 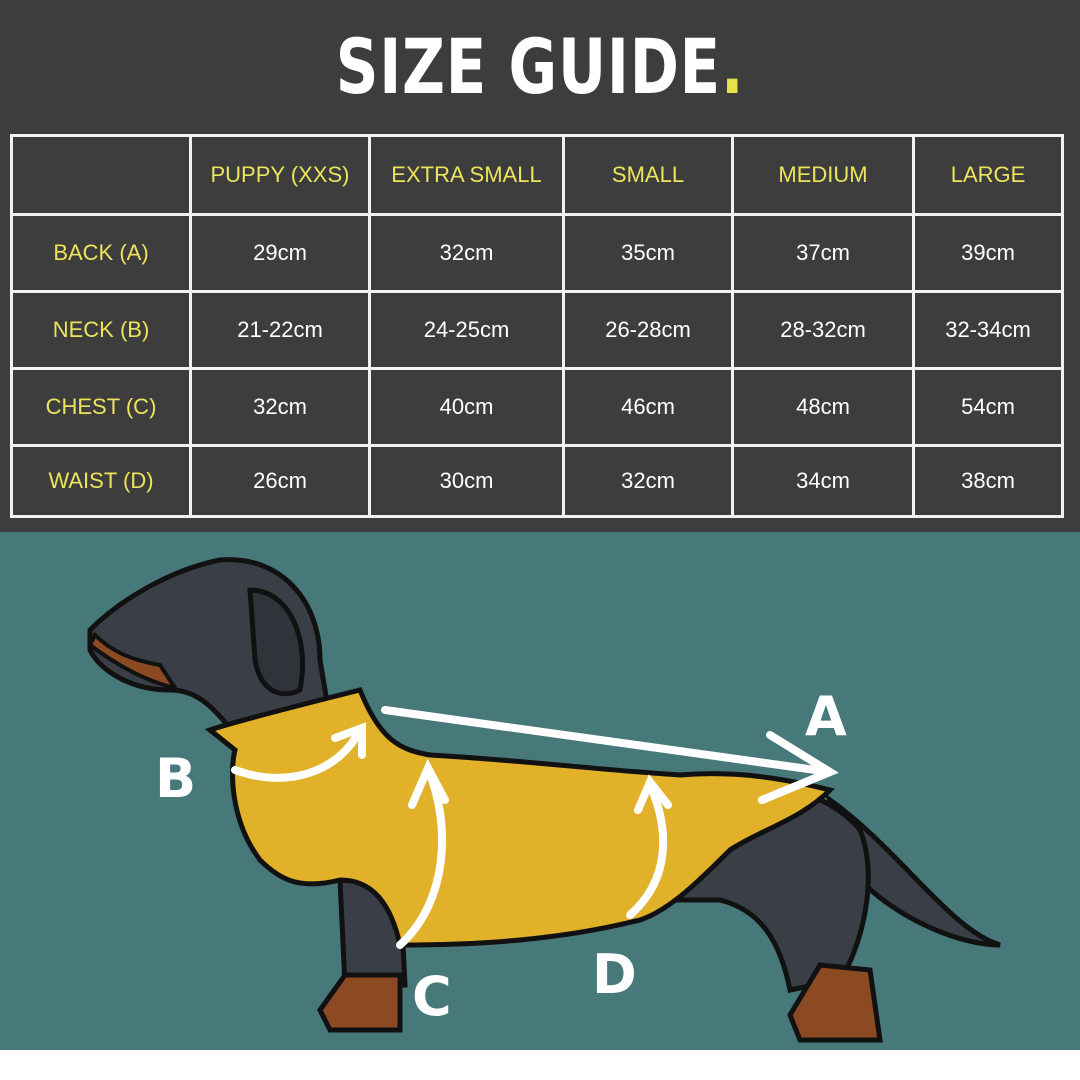 I want to click on dog-muzzle, so click(x=133, y=661).